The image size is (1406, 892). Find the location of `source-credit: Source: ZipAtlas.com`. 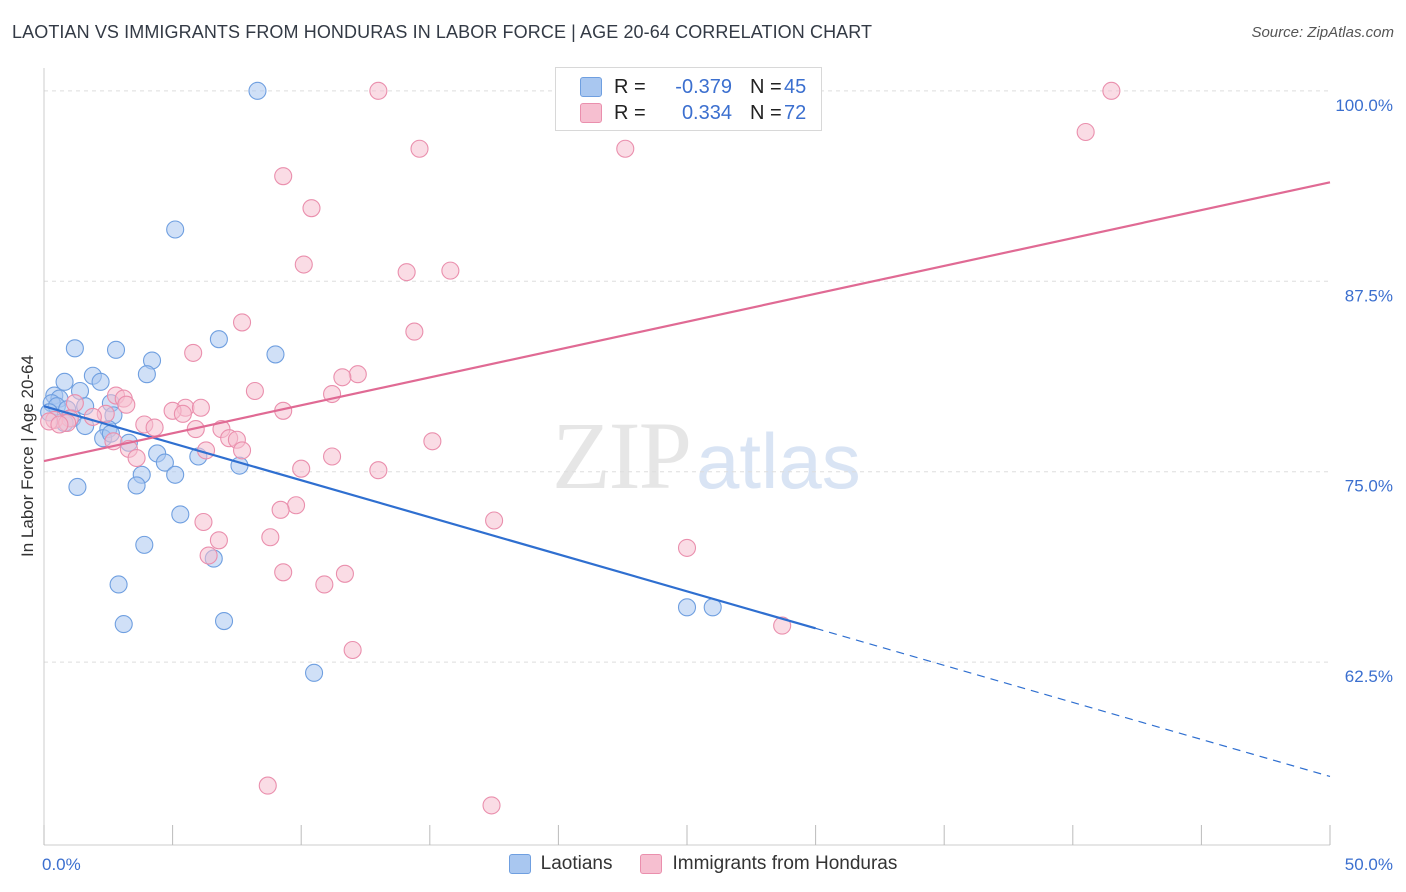

source-credit: Source: ZipAtlas.com is located at coordinates (1322, 32).